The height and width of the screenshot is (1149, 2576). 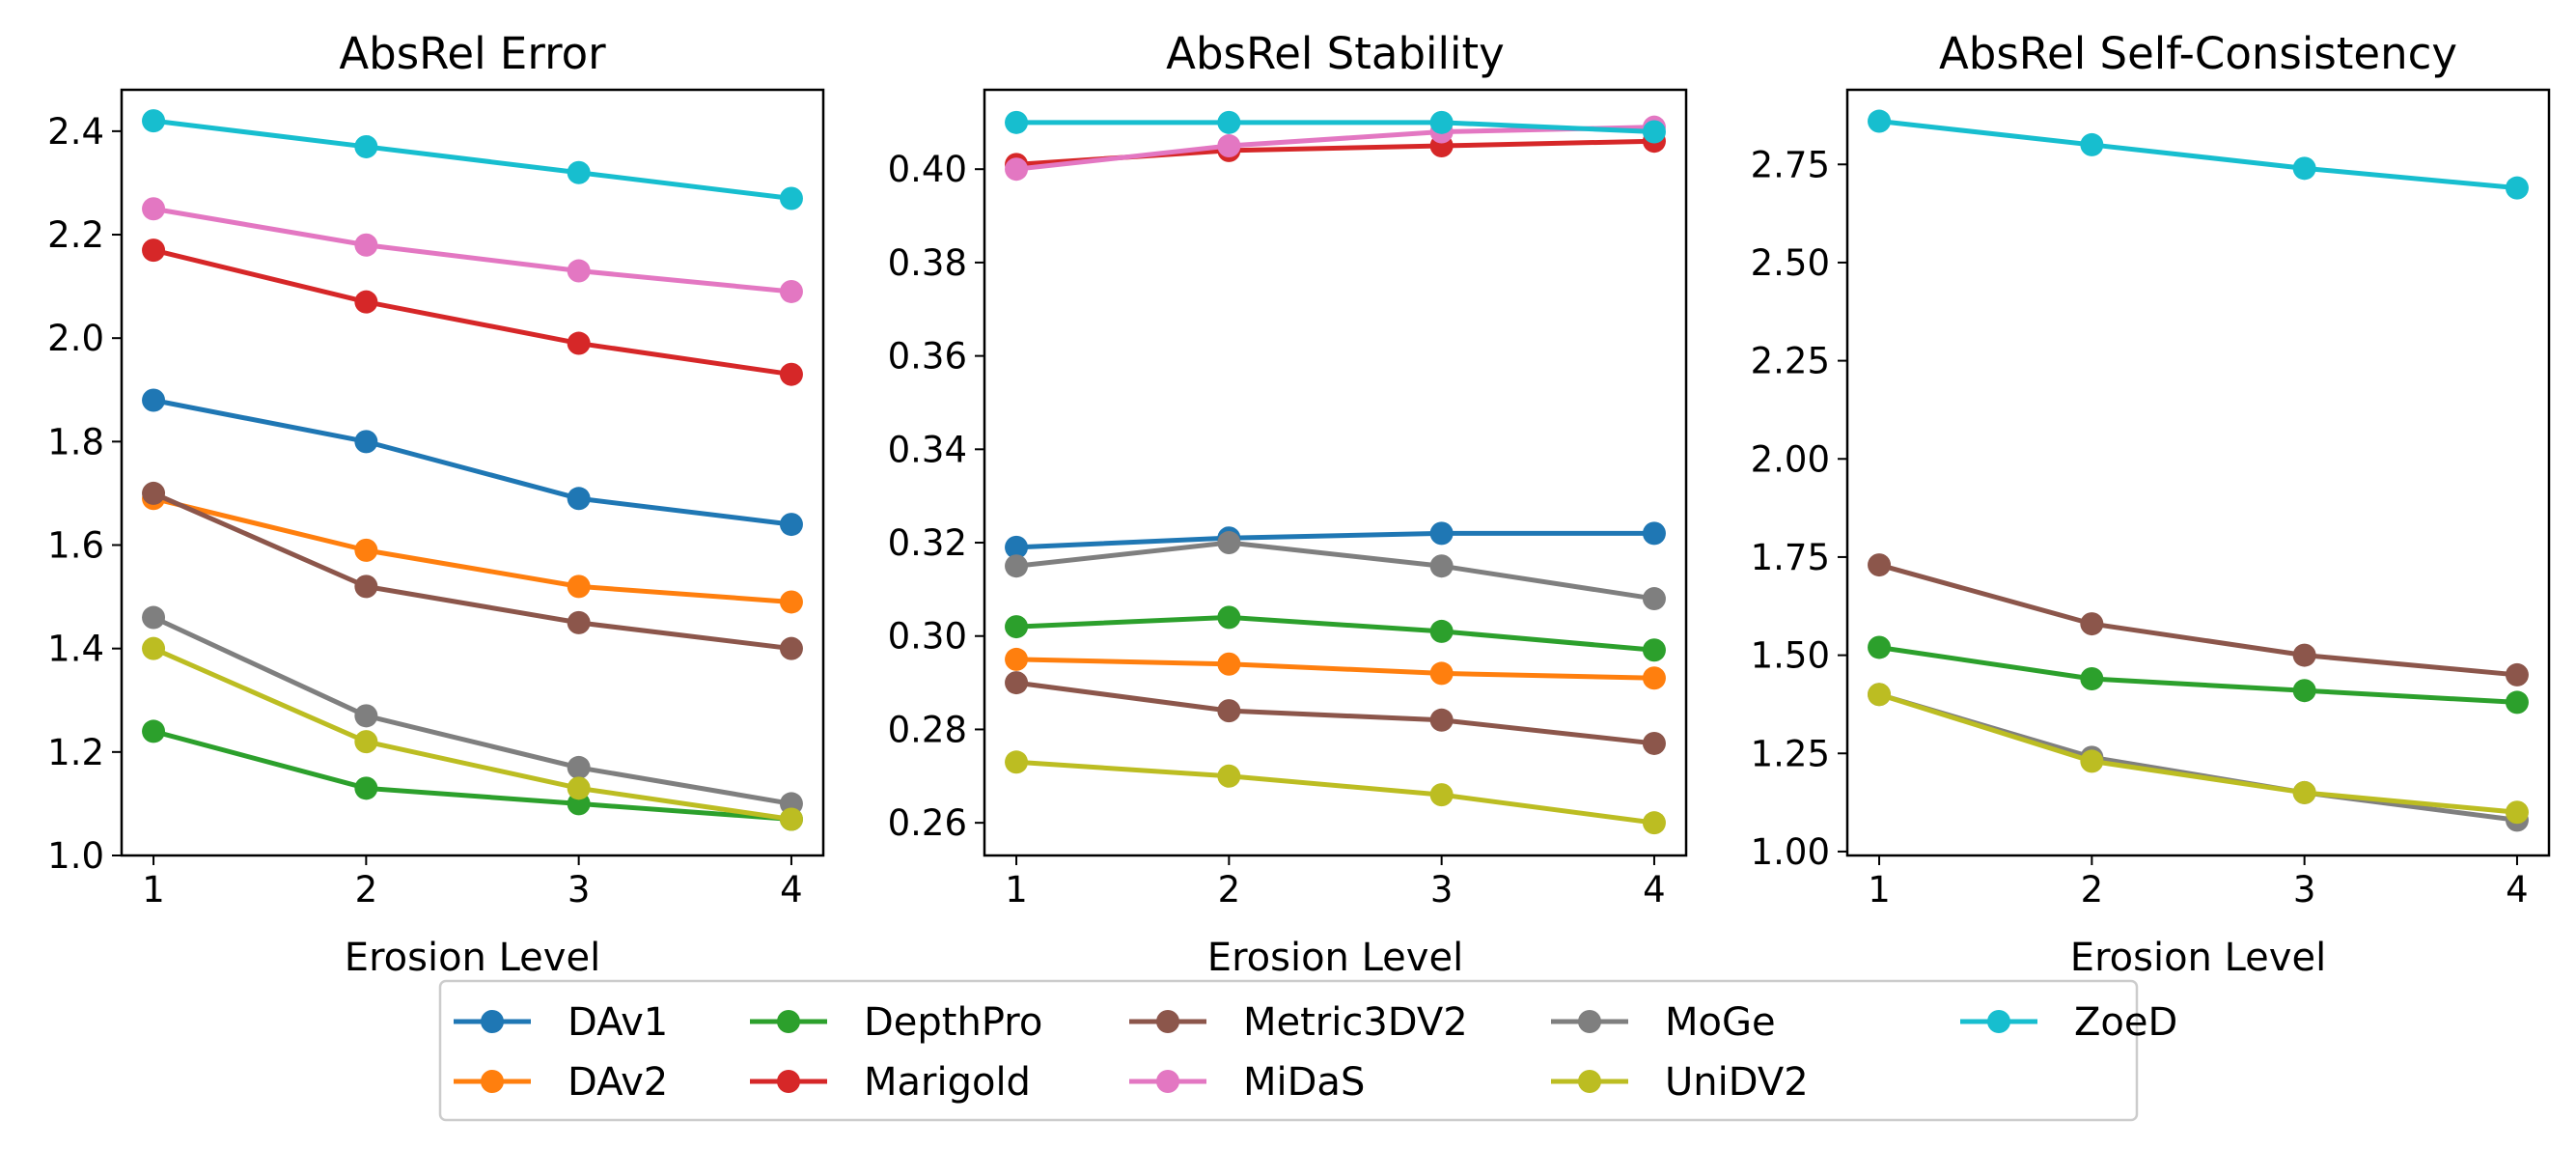 What do you see at coordinates (618, 1022) in the screenshot?
I see `legend-label: DAv1` at bounding box center [618, 1022].